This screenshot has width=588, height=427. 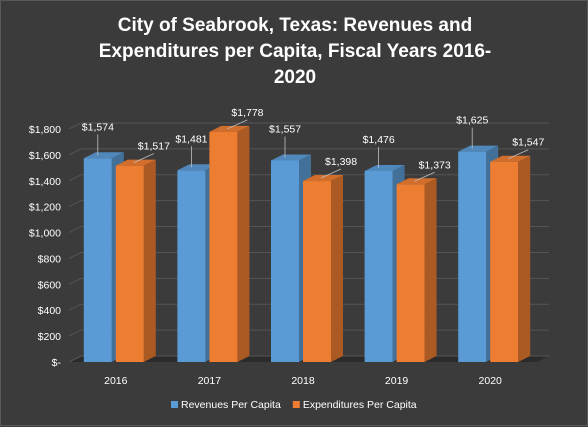 What do you see at coordinates (45, 156) in the screenshot?
I see `y-tick-label: $1,600` at bounding box center [45, 156].